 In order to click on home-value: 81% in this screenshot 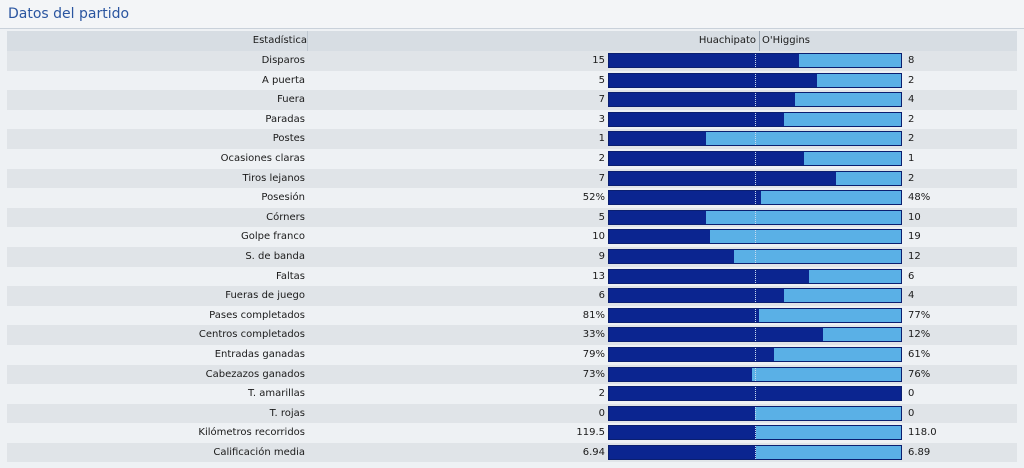, I will do `click(593, 315)`.